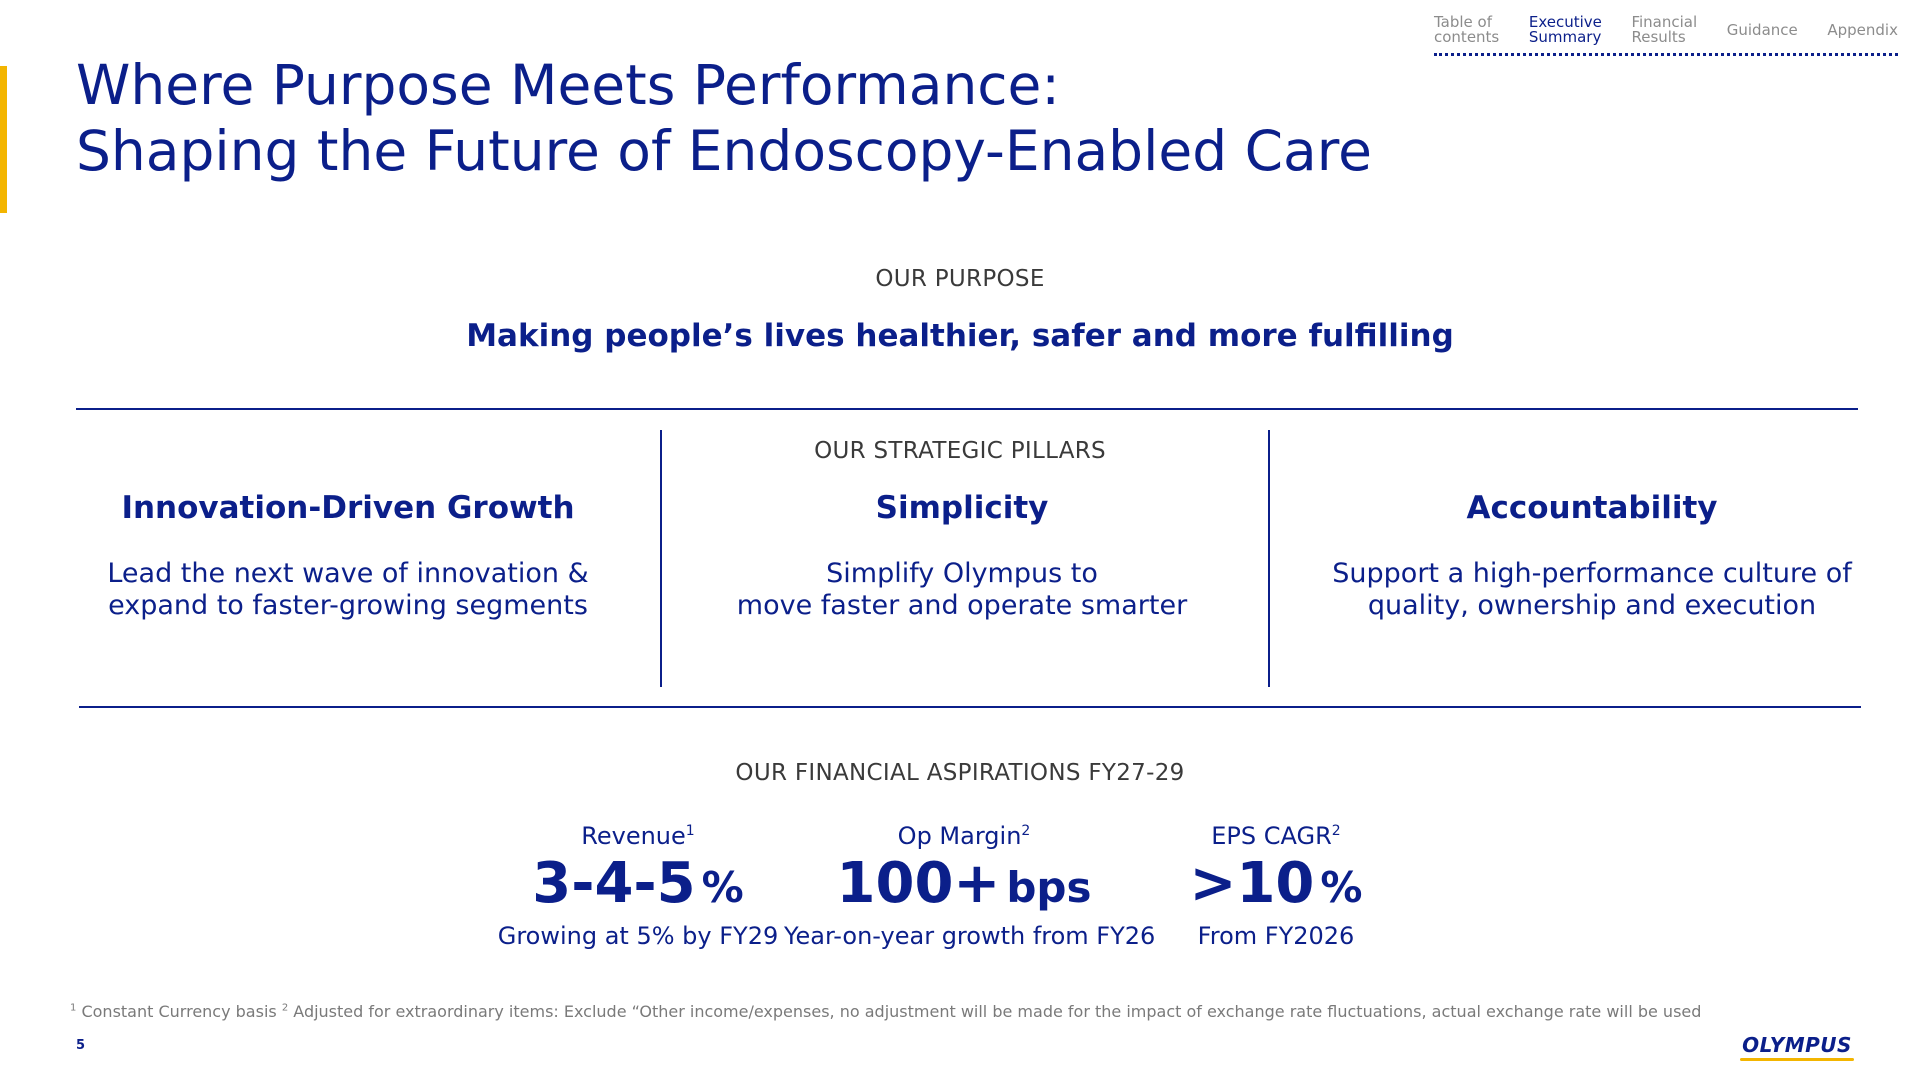 Image resolution: width=1920 pixels, height=1080 pixels. I want to click on olympus-logo: OLYMPUS, so click(1797, 1047).